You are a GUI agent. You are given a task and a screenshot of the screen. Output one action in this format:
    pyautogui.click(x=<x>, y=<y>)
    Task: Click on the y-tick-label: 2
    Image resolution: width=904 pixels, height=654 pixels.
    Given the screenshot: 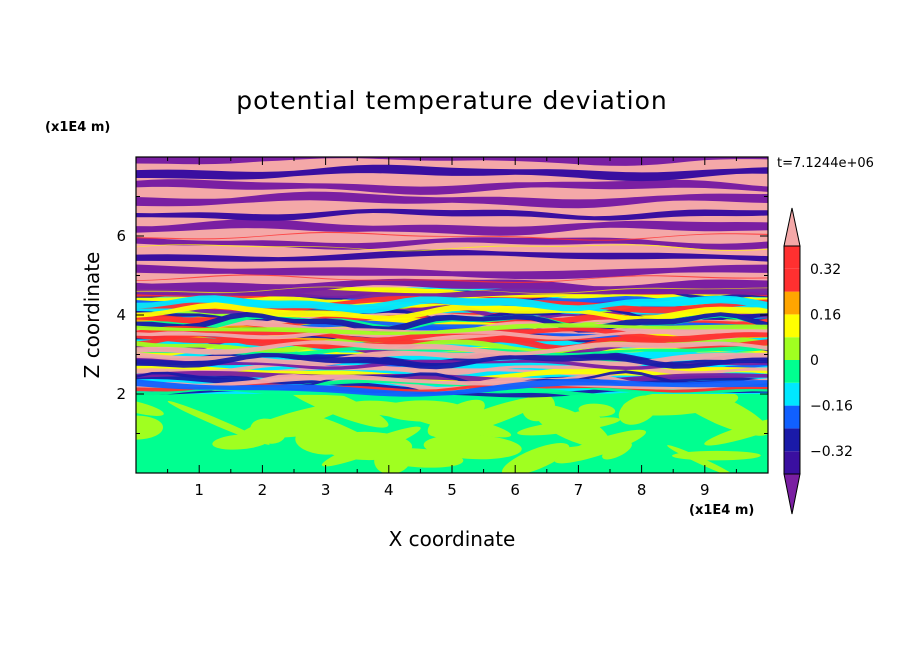 What is the action you would take?
    pyautogui.click(x=121, y=394)
    